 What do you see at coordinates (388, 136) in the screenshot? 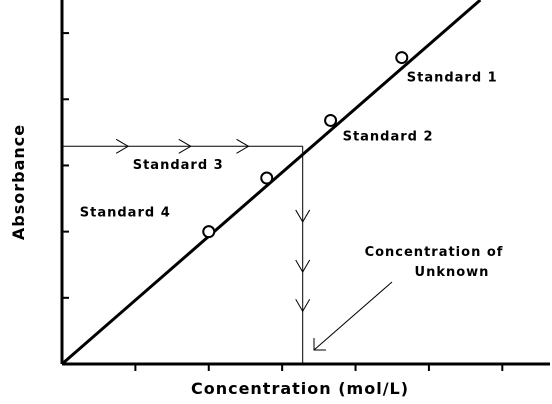
I see `point-label: Standard 2` at bounding box center [388, 136].